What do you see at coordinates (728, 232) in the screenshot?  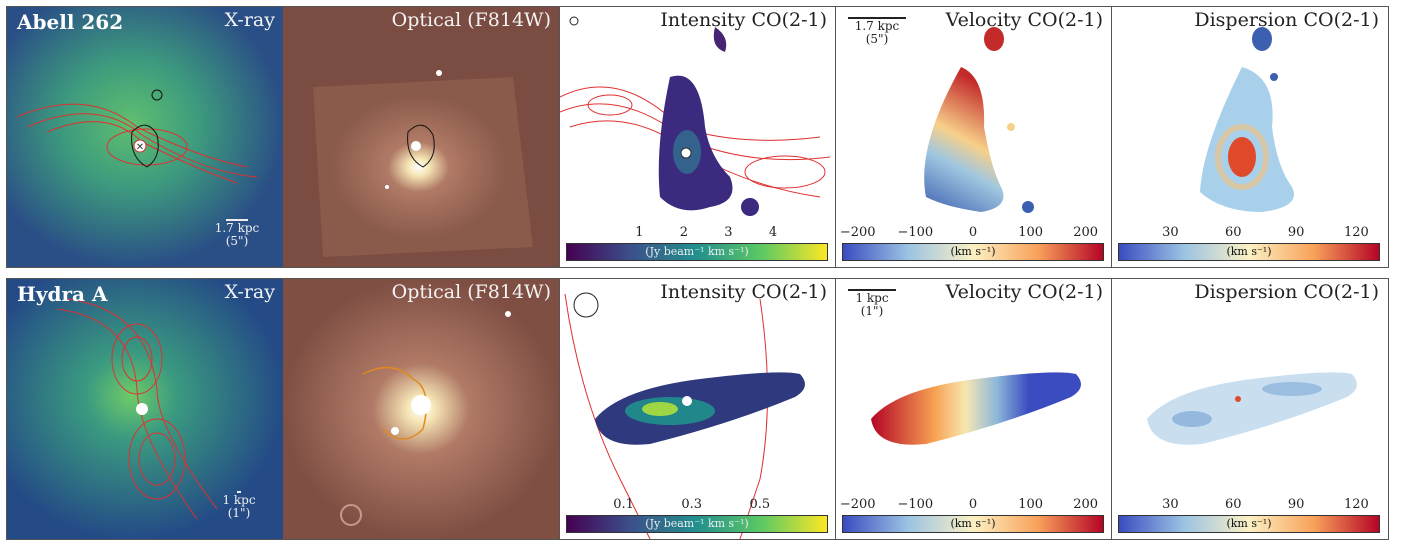 I see `tick-label: 3` at bounding box center [728, 232].